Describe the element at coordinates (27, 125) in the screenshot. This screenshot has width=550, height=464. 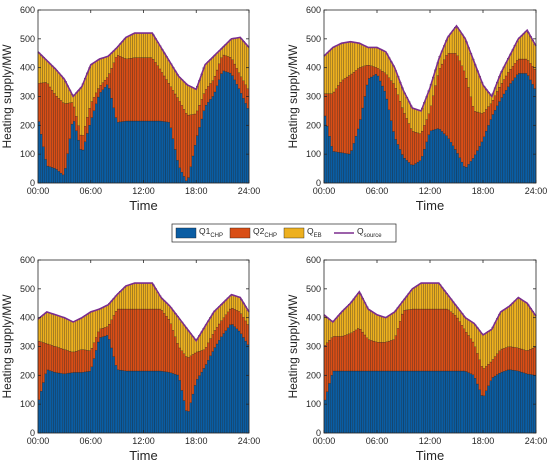
I see `y-tick-label: 200` at that location.